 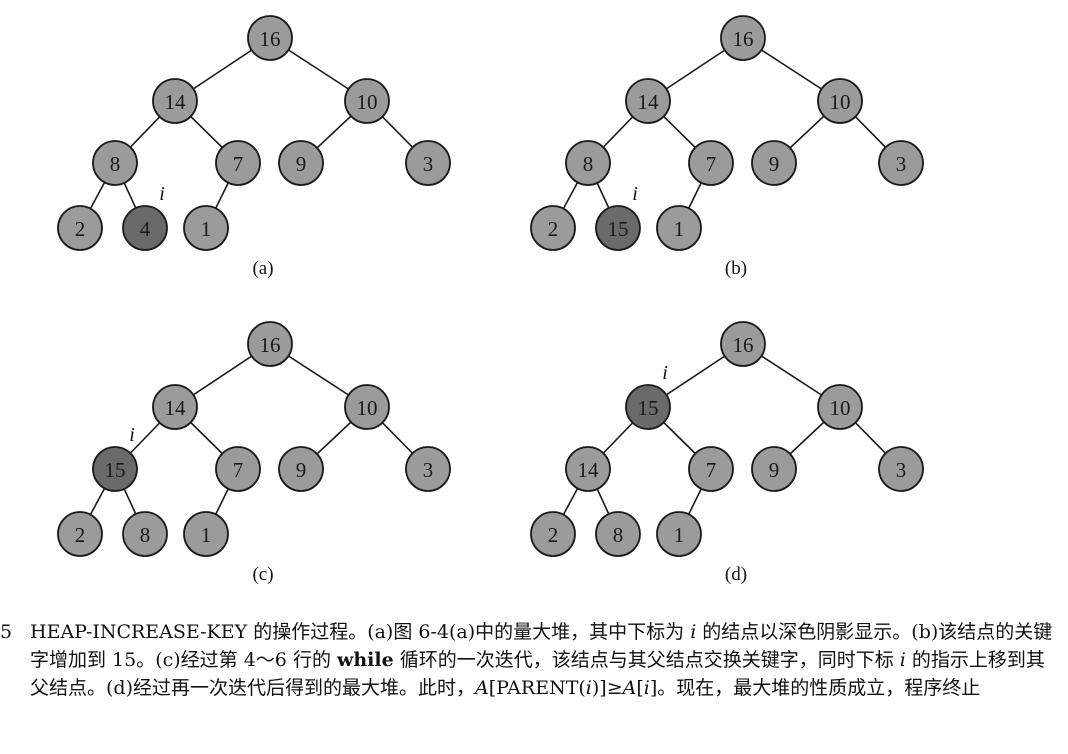 I want to click on node-key: 4, so click(x=145, y=229).